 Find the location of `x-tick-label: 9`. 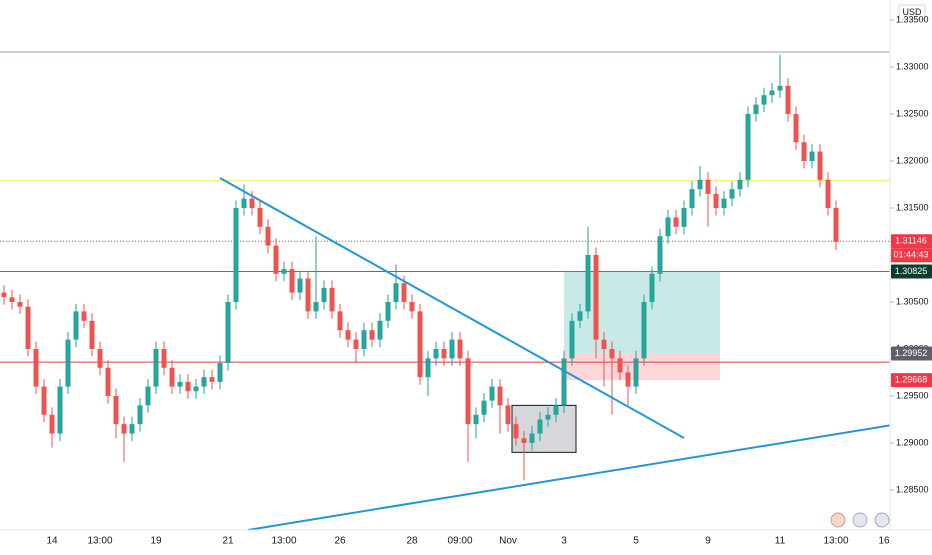

x-tick-label: 9 is located at coordinates (708, 541).